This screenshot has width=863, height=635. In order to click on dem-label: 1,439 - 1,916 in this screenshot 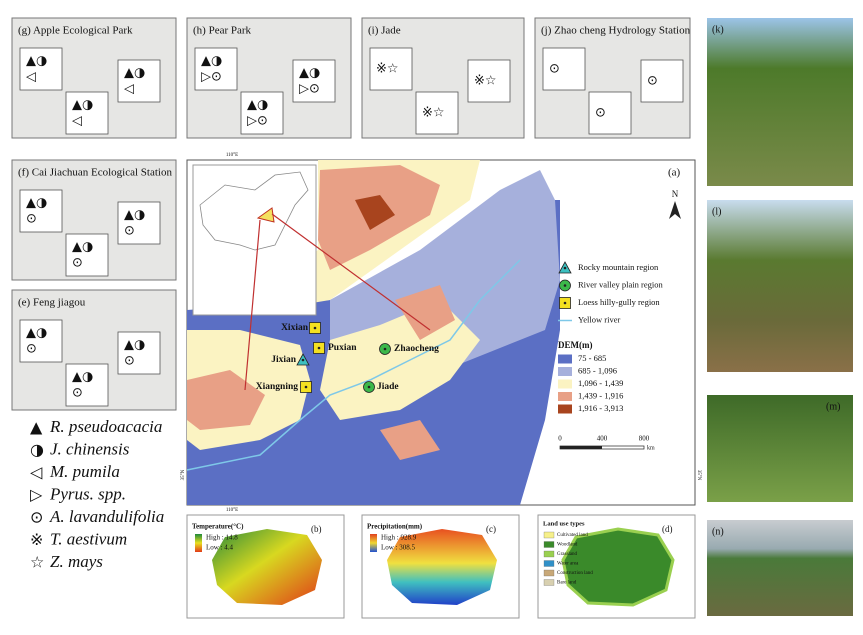, I will do `click(600, 395)`.